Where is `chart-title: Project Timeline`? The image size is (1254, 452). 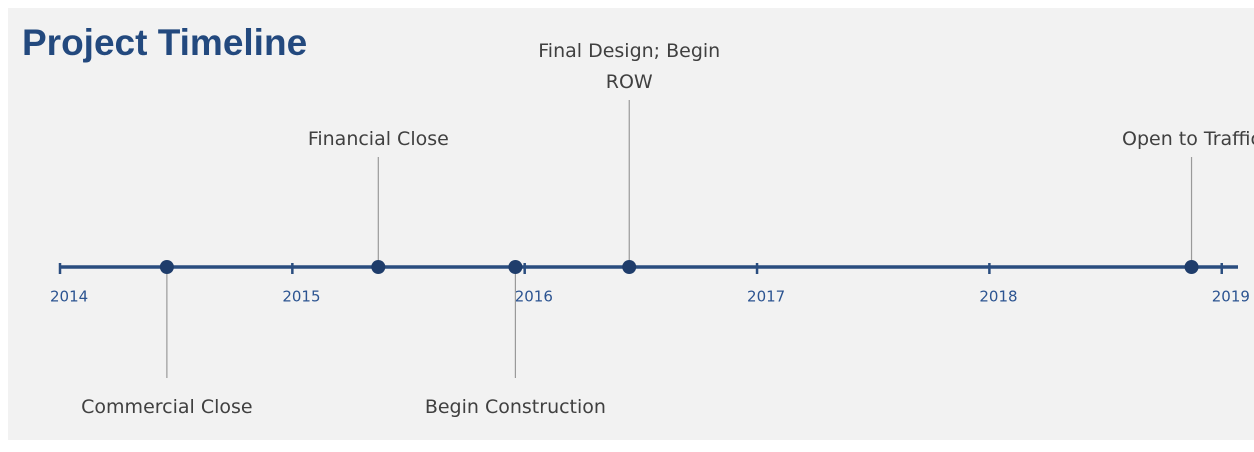
chart-title: Project Timeline is located at coordinates (165, 42).